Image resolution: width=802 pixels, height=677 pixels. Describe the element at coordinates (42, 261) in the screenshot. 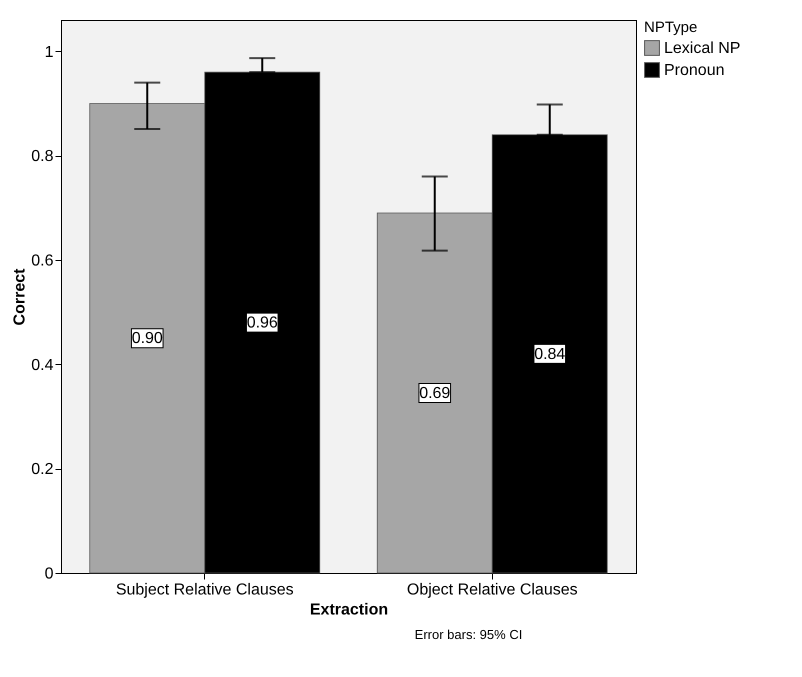

I see `y-tick-label: 0.6` at that location.